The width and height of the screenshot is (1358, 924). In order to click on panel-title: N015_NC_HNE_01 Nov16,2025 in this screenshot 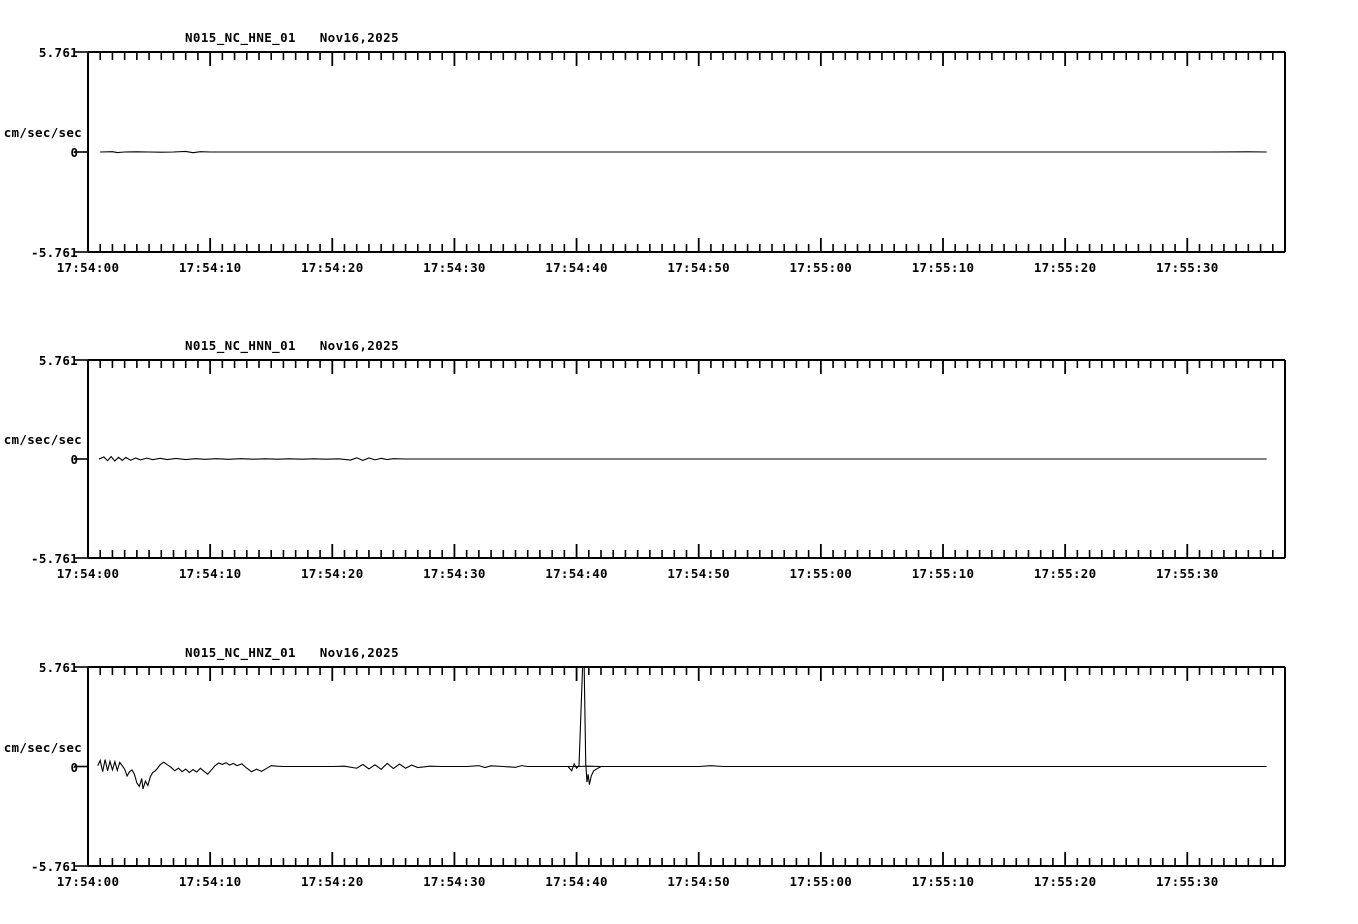, I will do `click(292, 37)`.